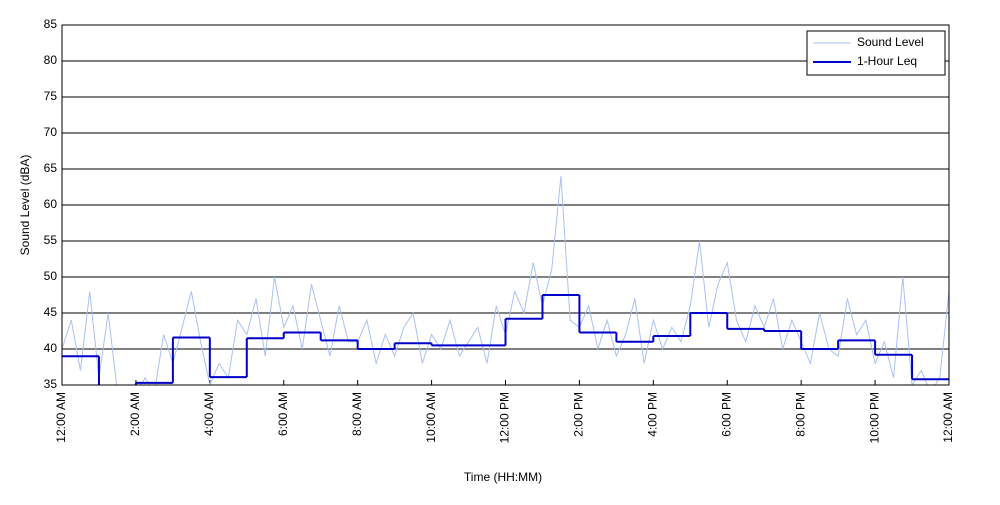  Describe the element at coordinates (51, 384) in the screenshot. I see `y-tick-label: 35` at that location.